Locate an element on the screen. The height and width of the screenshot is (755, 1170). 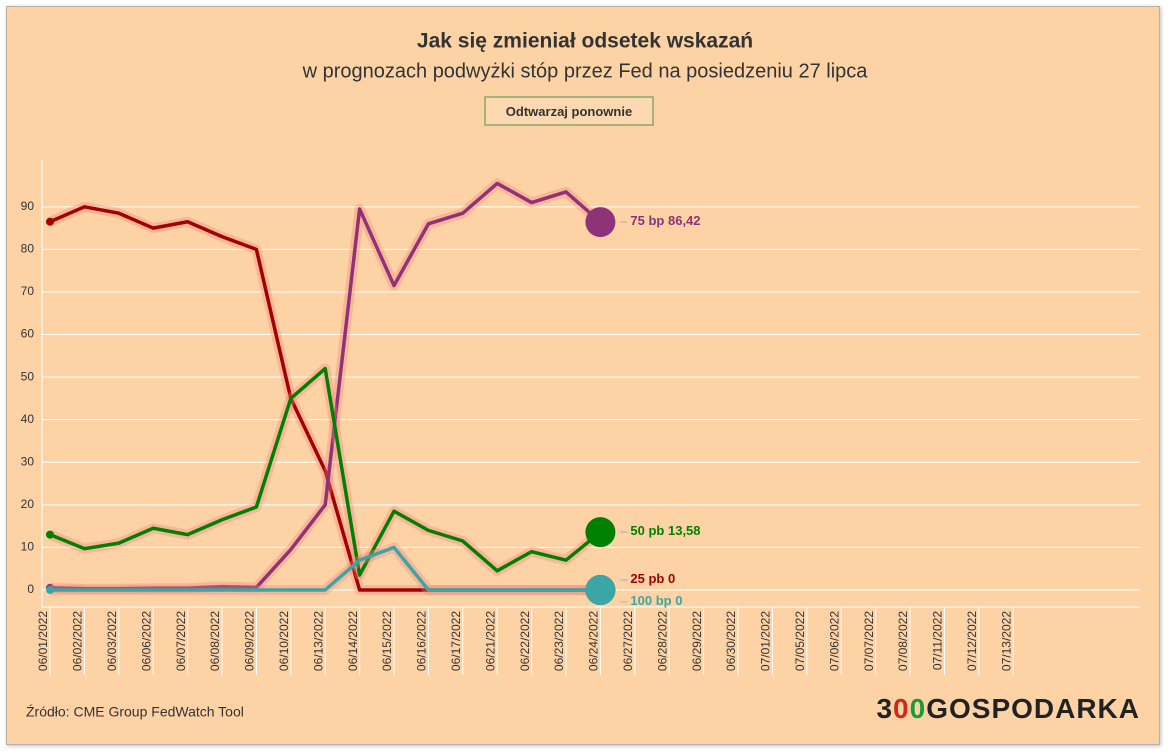
x-tick-label: 07/07/2022 is located at coordinates (869, 641).